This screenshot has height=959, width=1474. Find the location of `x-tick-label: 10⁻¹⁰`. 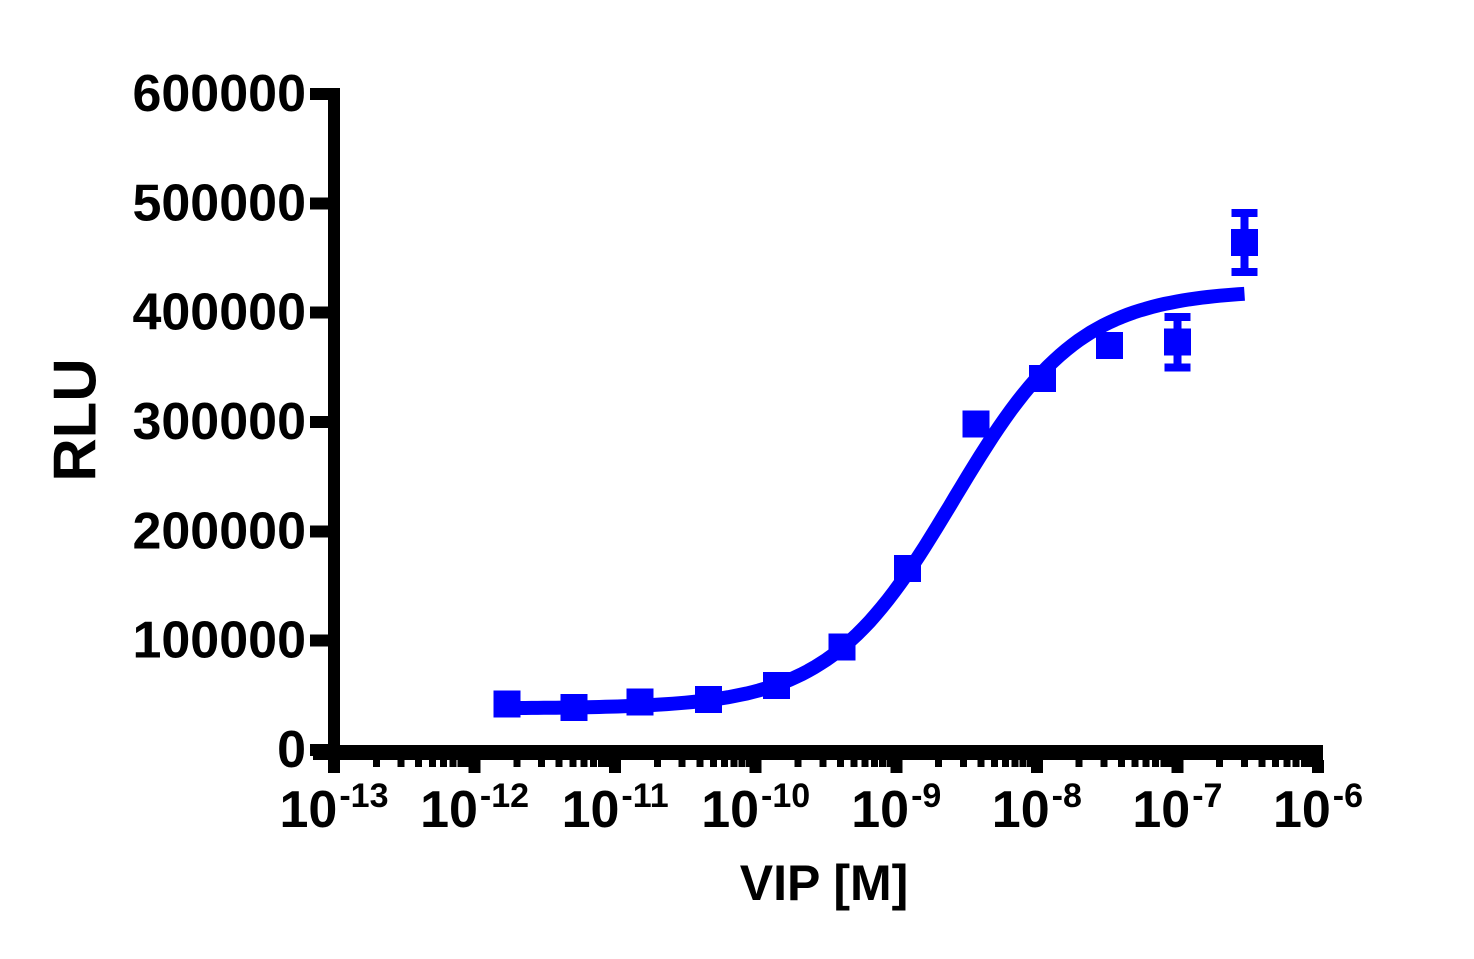

x-tick-label: 10⁻¹⁰ is located at coordinates (755, 808).